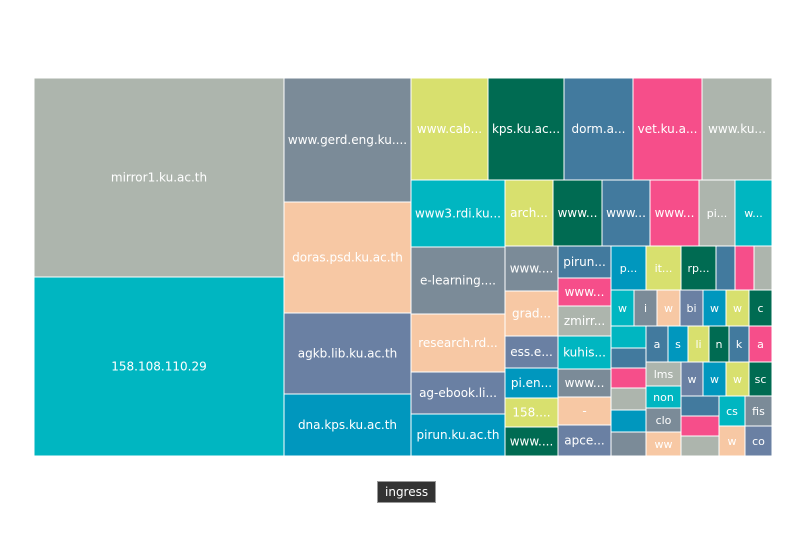 The height and width of the screenshot is (536, 805). I want to click on treemap-cell-label: clo, so click(664, 420).